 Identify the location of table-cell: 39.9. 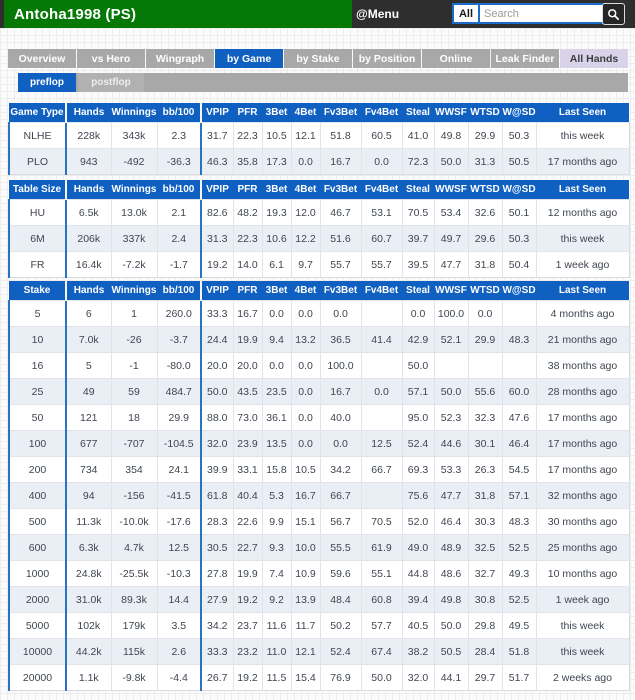
(217, 469).